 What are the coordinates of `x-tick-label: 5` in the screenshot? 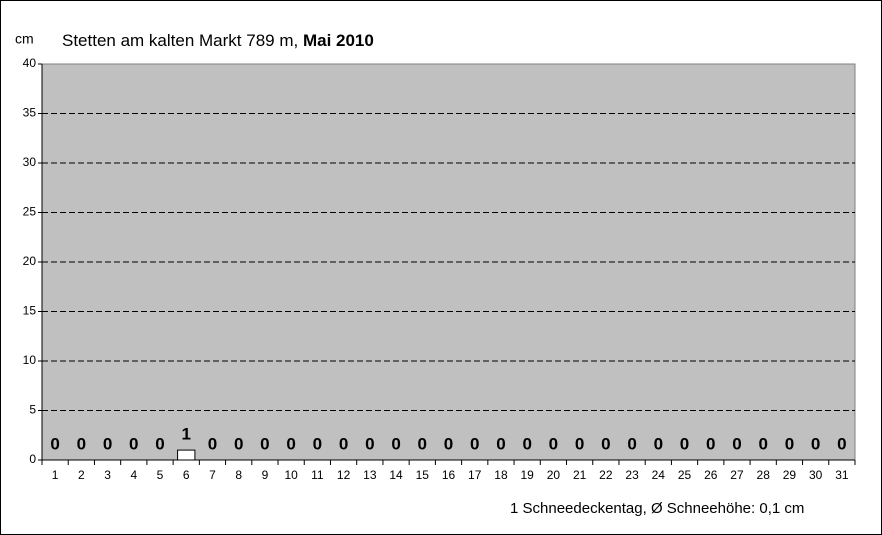 It's located at (160, 475).